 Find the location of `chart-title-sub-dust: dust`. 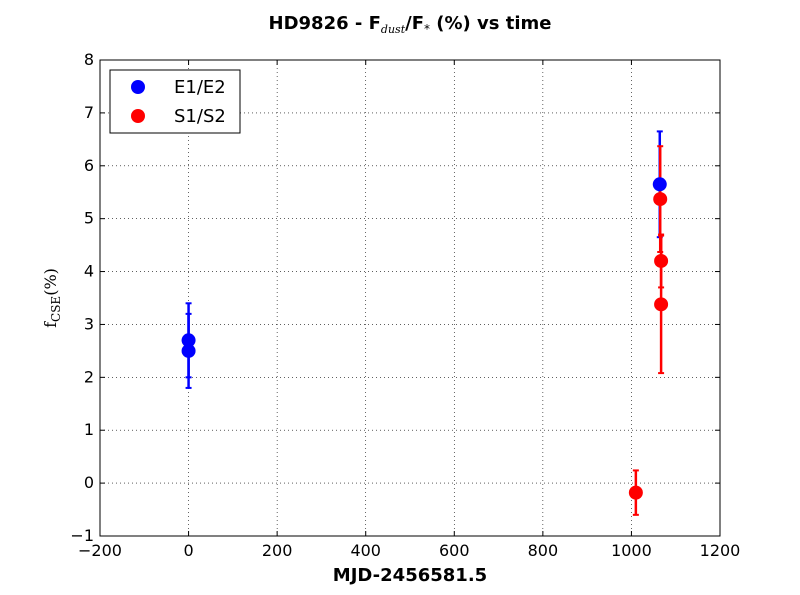

chart-title-sub-dust: dust is located at coordinates (393, 29).